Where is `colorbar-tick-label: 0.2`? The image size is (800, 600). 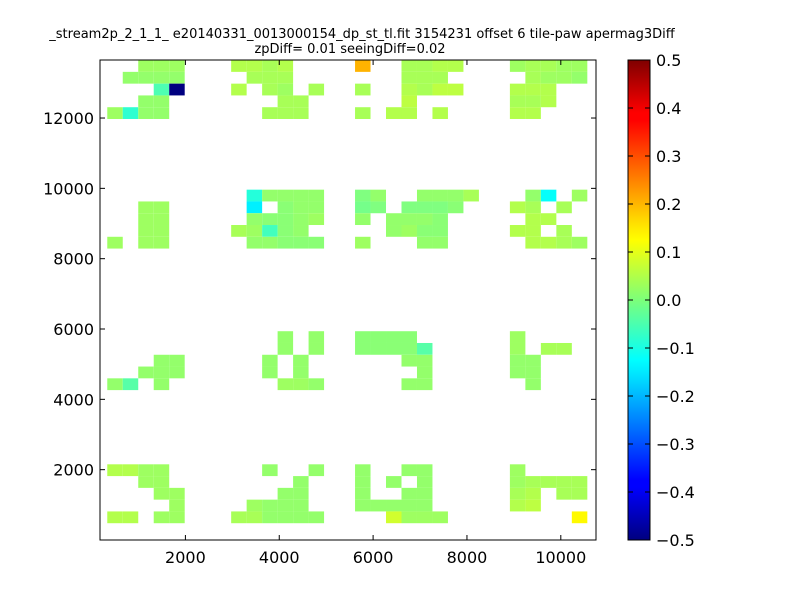
colorbar-tick-label: 0.2 is located at coordinates (668, 204).